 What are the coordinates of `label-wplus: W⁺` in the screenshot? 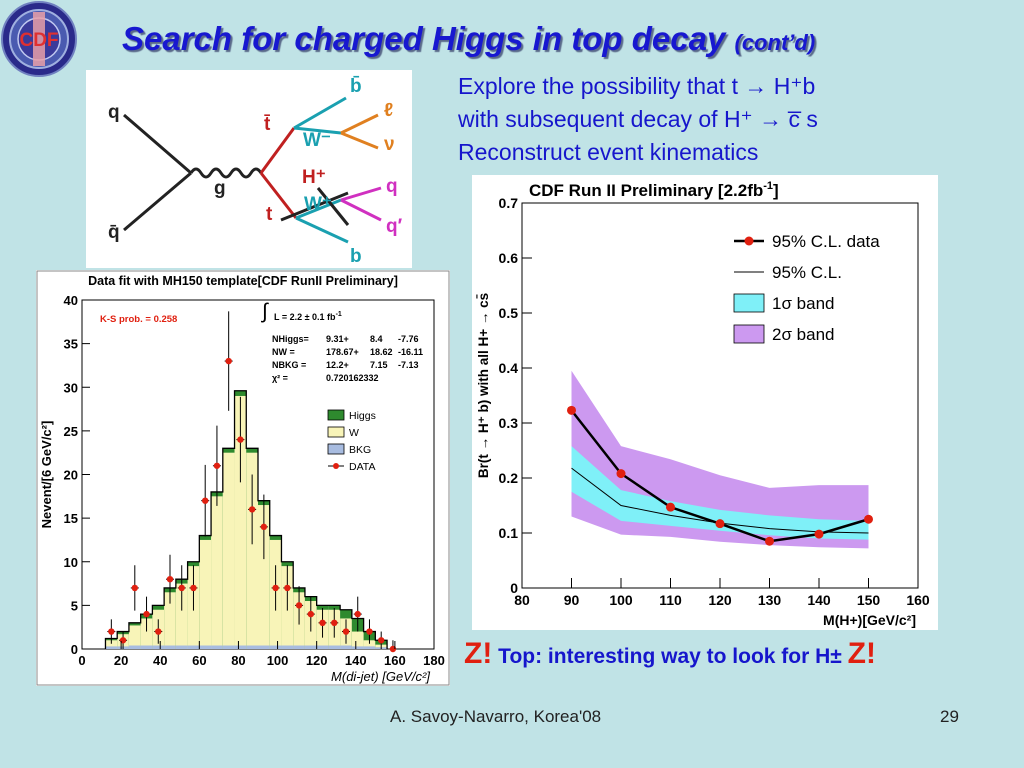 It's located at (318, 204).